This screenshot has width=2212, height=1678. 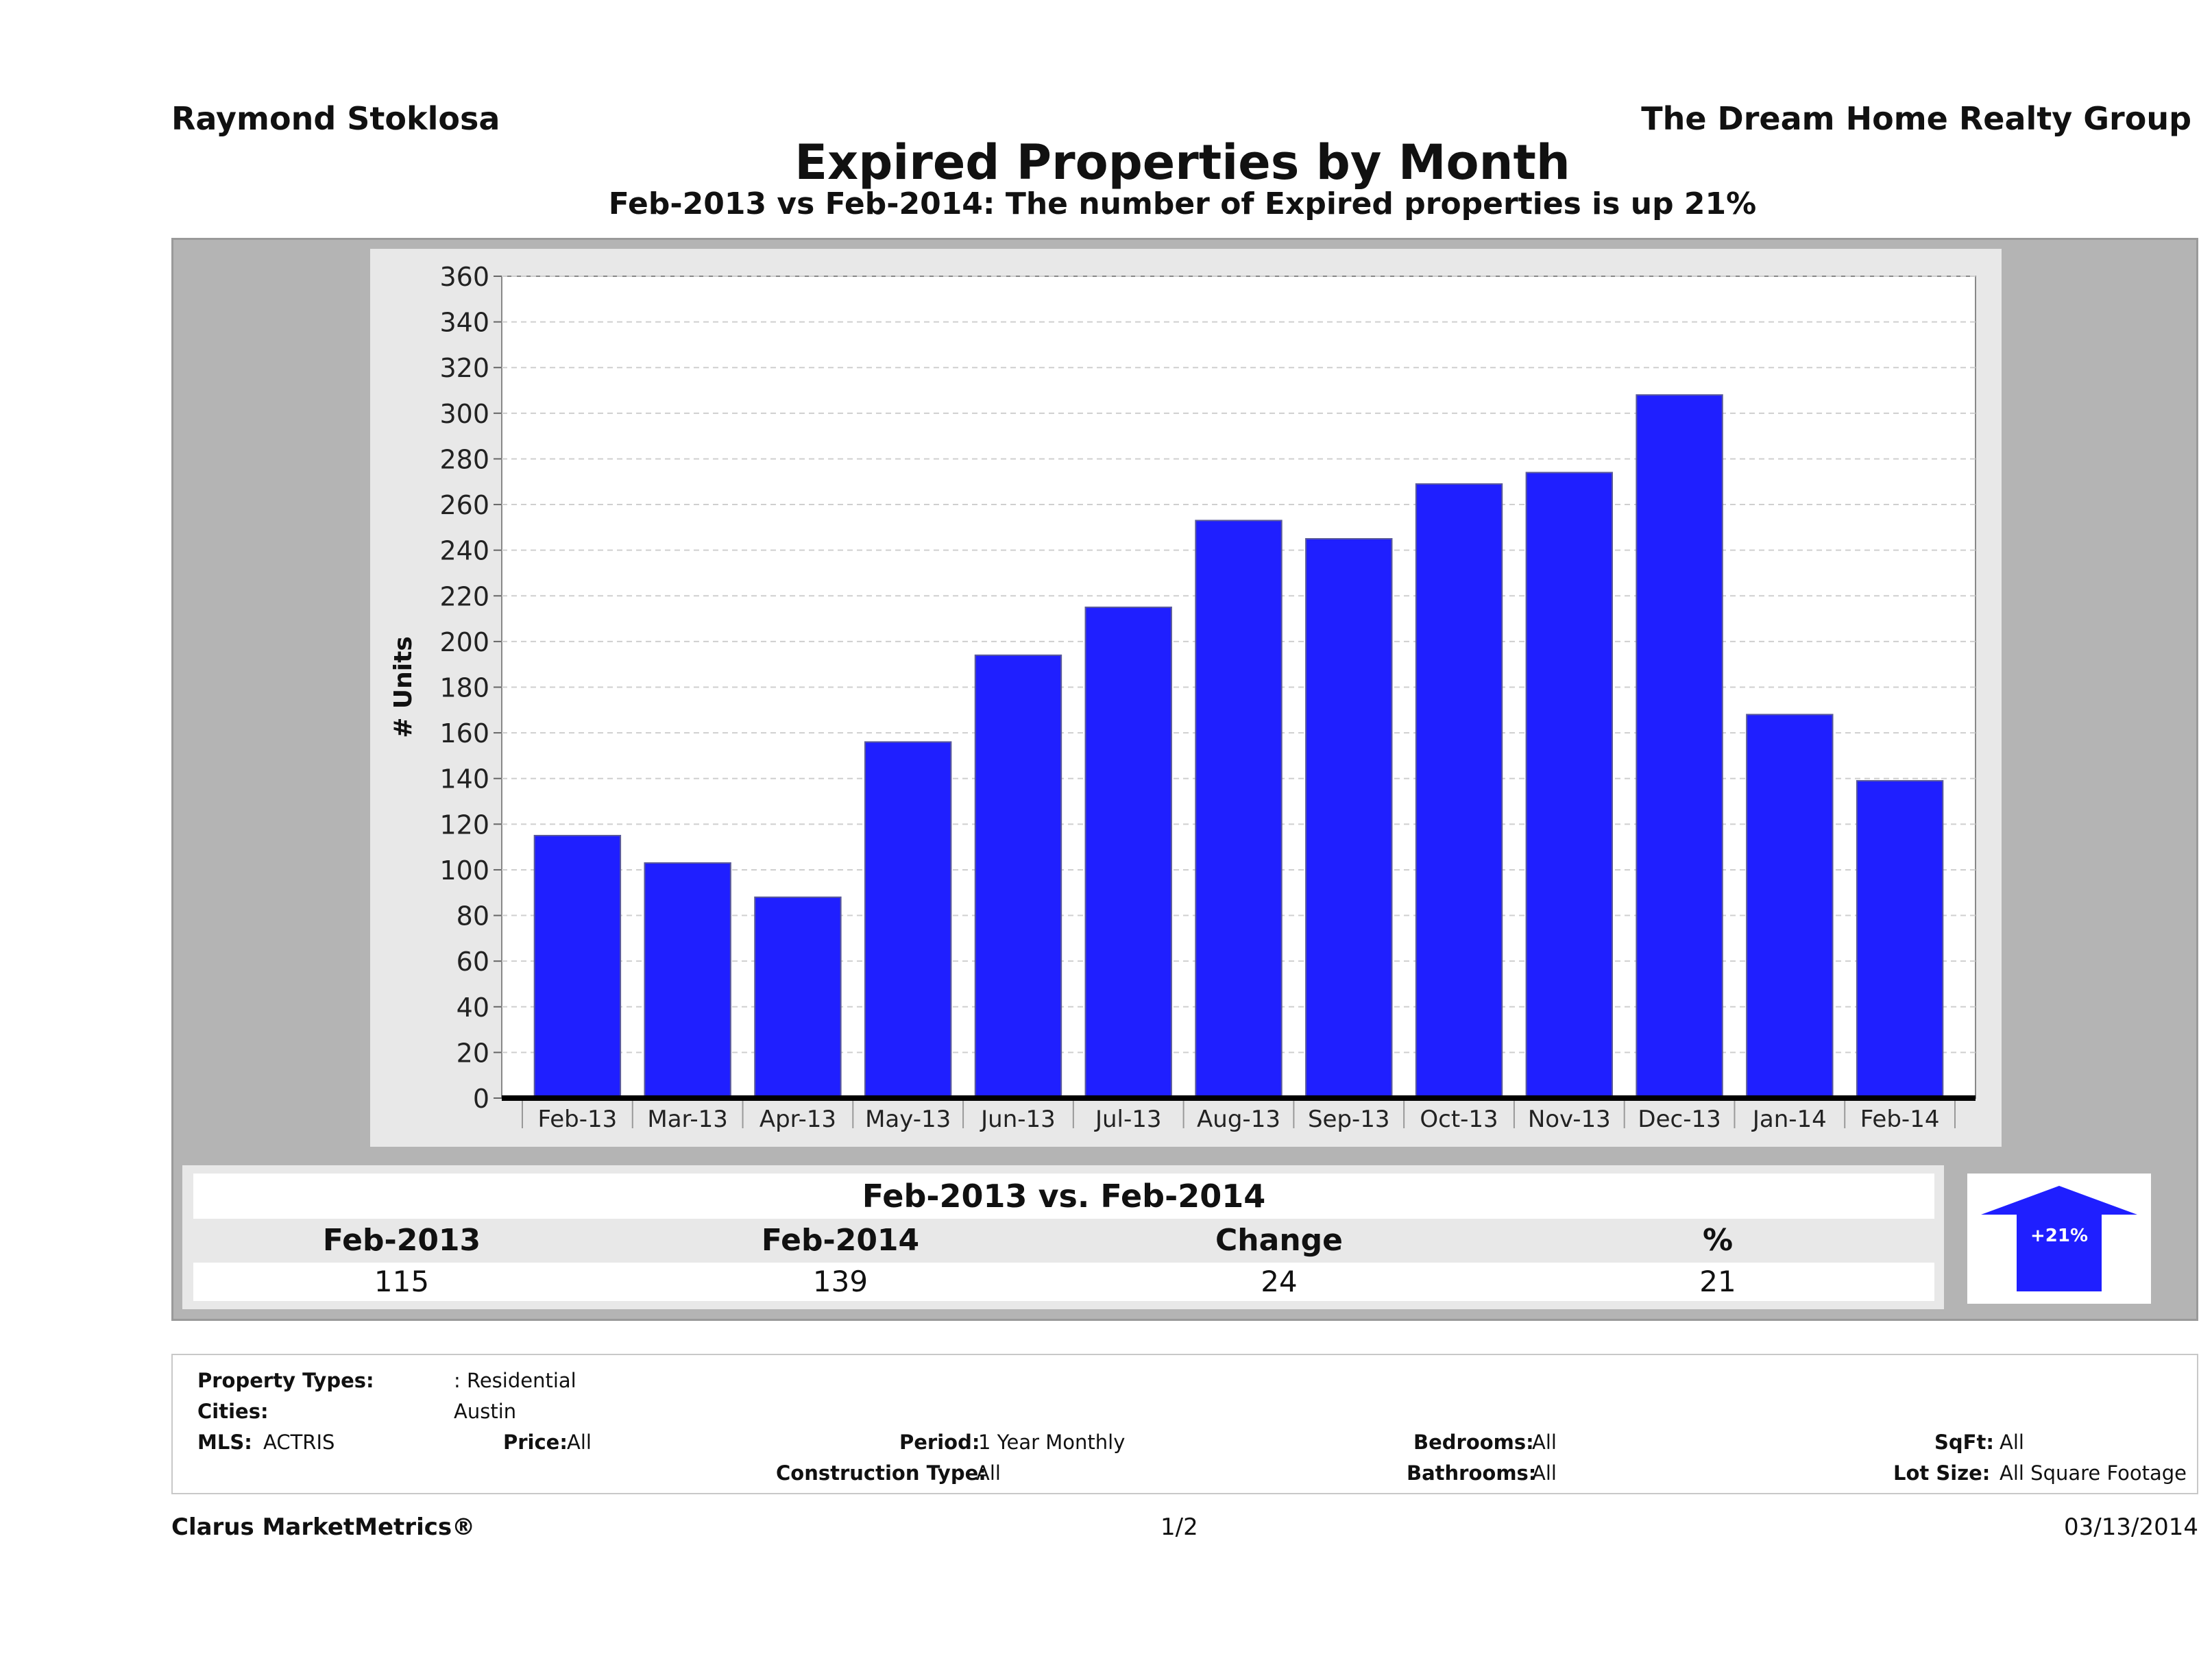 What do you see at coordinates (2093, 1473) in the screenshot?
I see `criteria-lot-size-value: All Square Footage` at bounding box center [2093, 1473].